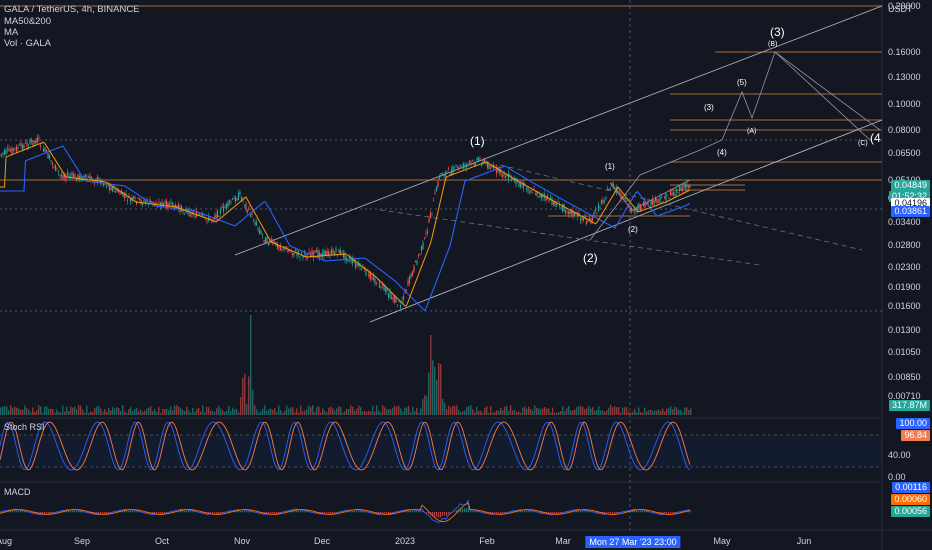 The height and width of the screenshot is (550, 932). What do you see at coordinates (910, 203) in the screenshot?
I see `ma-fast-tag: 0.04196` at bounding box center [910, 203].